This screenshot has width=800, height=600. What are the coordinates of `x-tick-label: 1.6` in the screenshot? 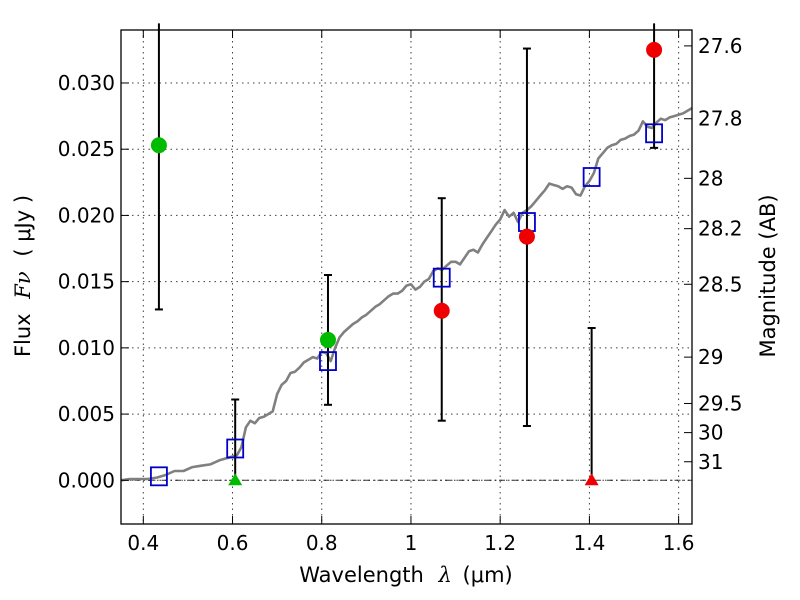 It's located at (679, 543).